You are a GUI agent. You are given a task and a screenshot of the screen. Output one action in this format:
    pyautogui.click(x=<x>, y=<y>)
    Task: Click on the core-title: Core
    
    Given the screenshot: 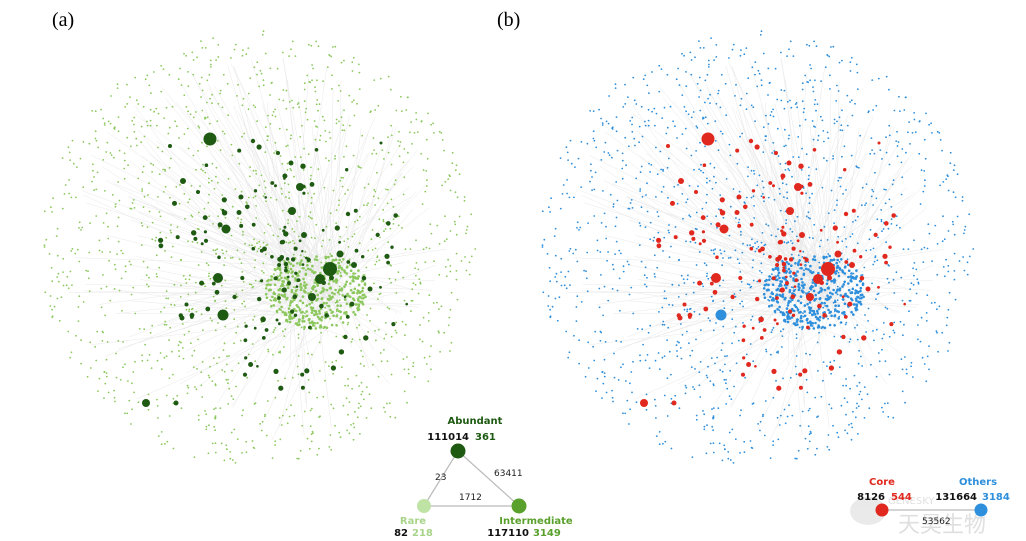 What is the action you would take?
    pyautogui.click(x=882, y=482)
    